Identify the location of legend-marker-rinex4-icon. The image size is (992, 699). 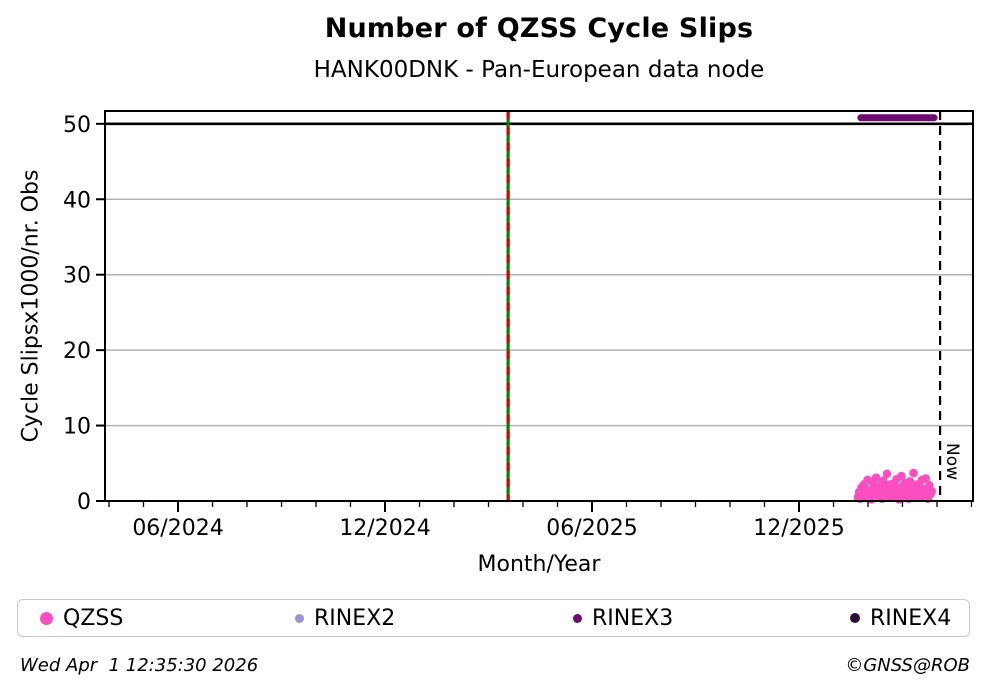
(855, 618).